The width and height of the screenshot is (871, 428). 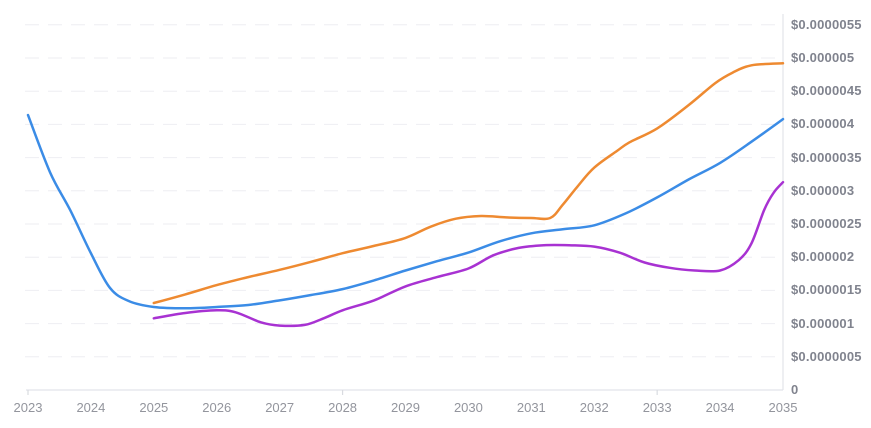 I want to click on x-axis-label: 2029, so click(x=405, y=407).